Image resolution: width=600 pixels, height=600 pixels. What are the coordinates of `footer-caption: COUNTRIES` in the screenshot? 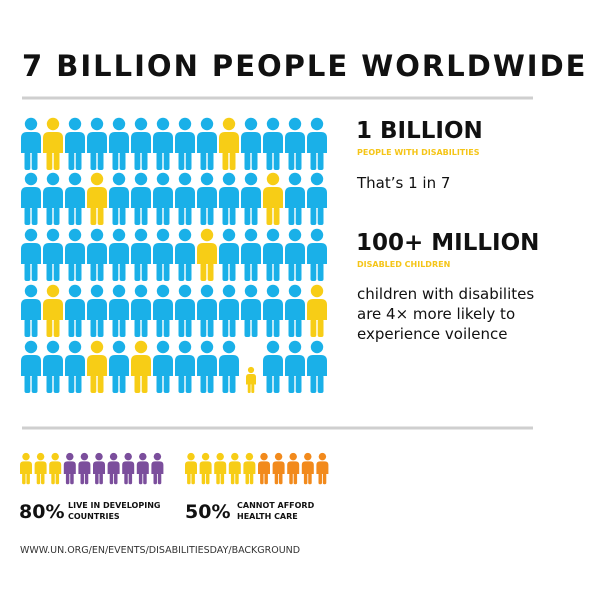 It's located at (94, 516).